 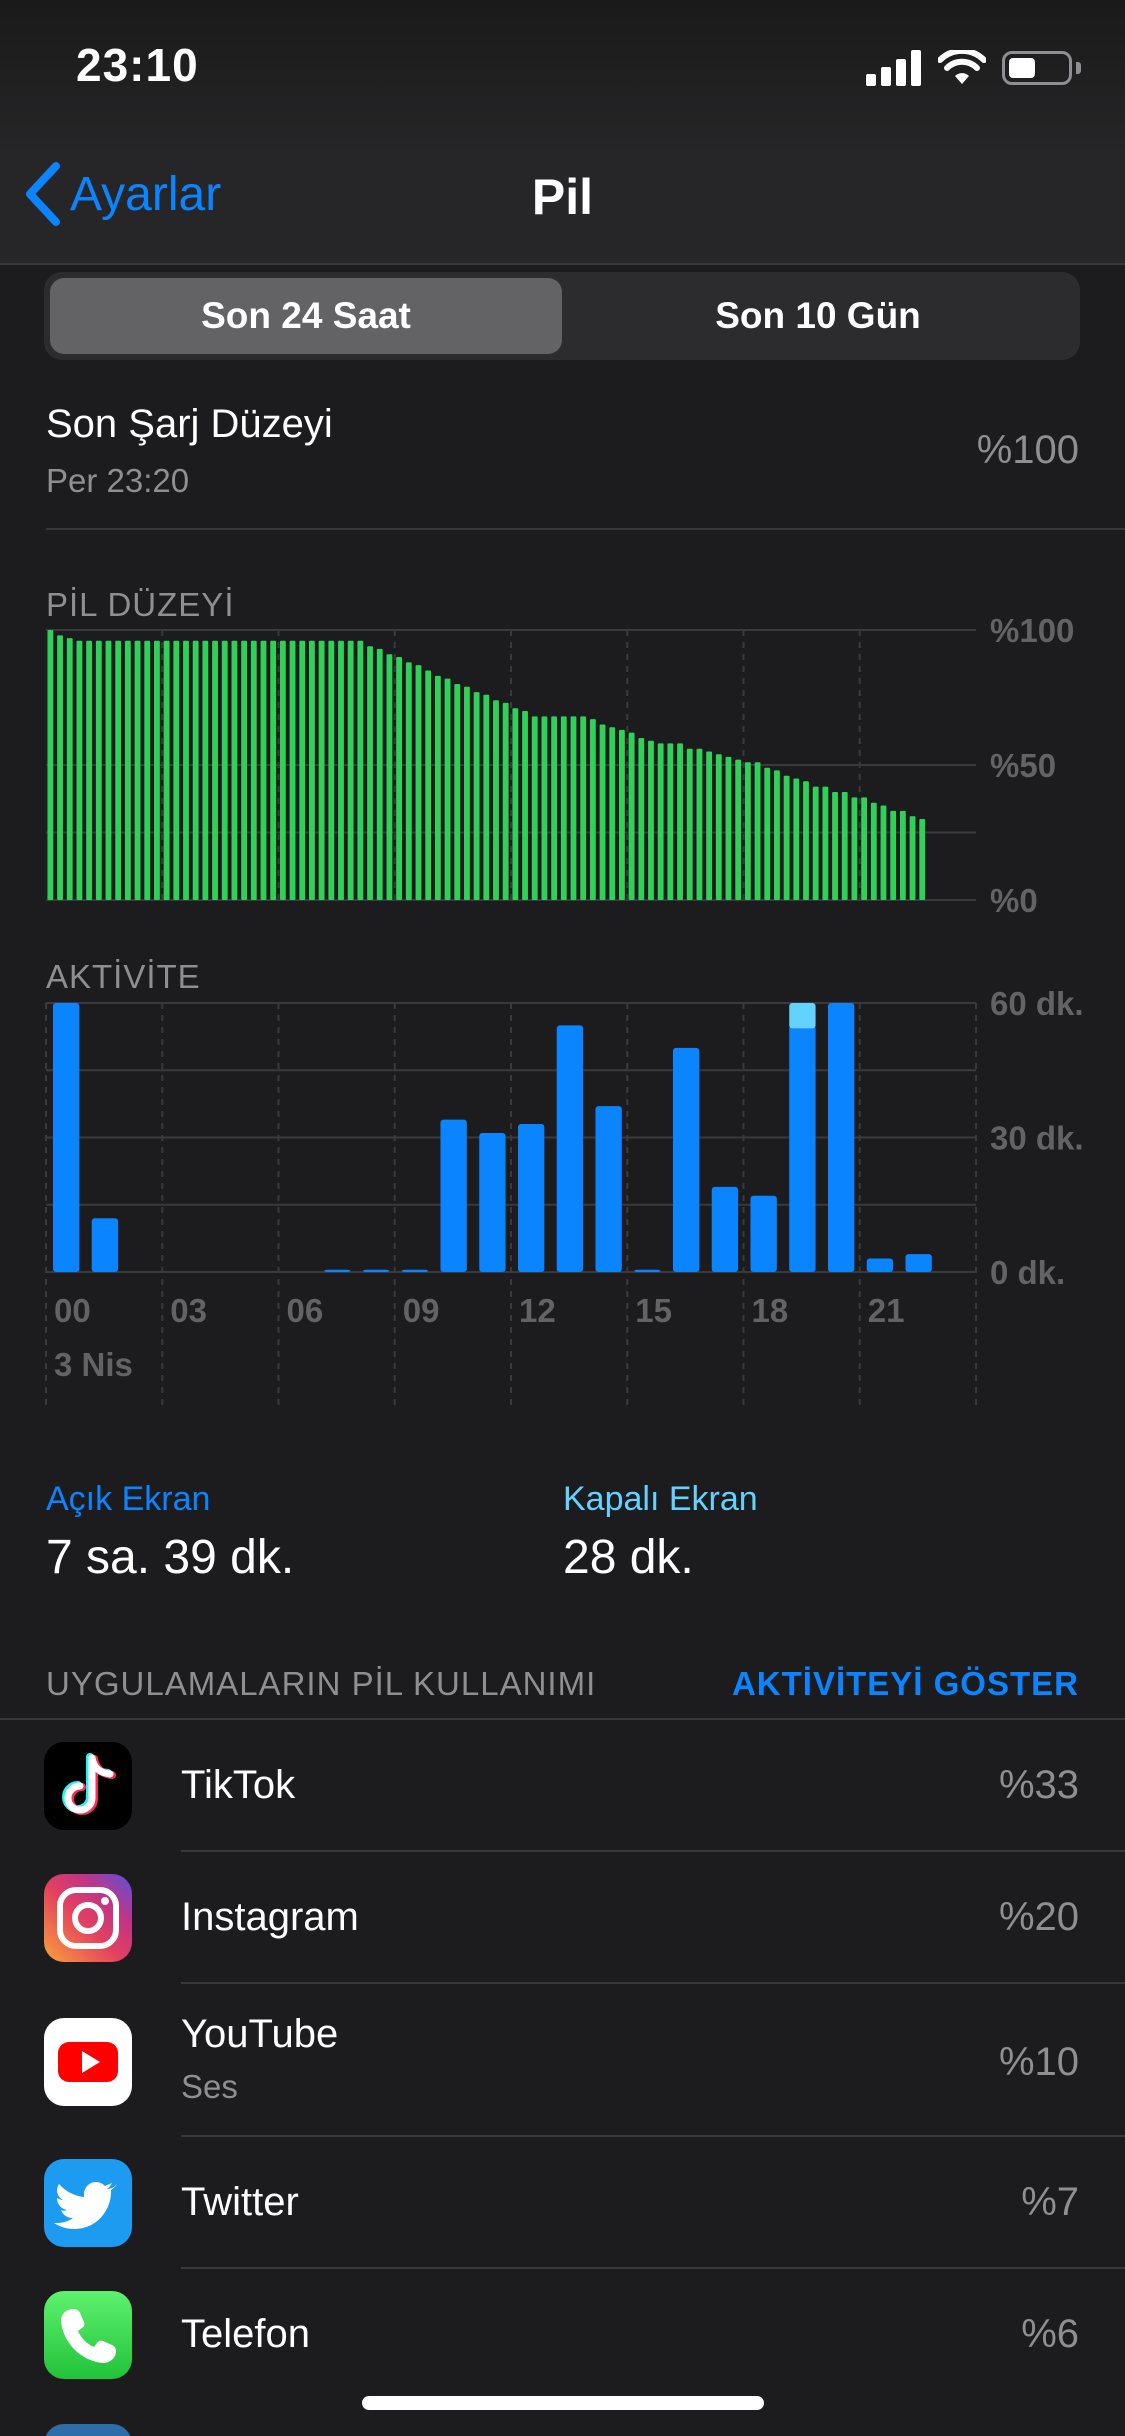 What do you see at coordinates (209, 2086) in the screenshot?
I see `app-subtitle: Ses` at bounding box center [209, 2086].